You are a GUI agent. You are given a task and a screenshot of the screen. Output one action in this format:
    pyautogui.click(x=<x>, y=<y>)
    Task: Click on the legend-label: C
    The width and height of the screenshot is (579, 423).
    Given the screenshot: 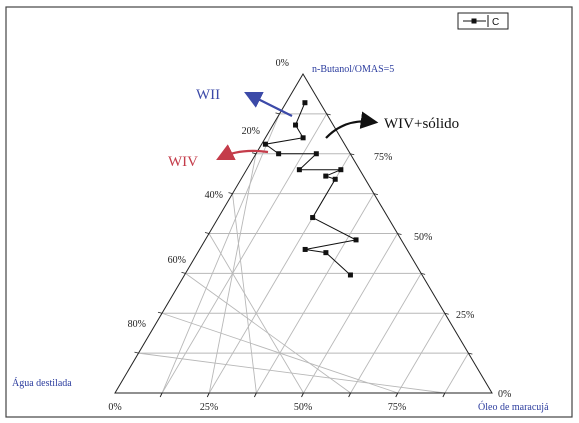 What is the action you would take?
    pyautogui.click(x=495, y=22)
    